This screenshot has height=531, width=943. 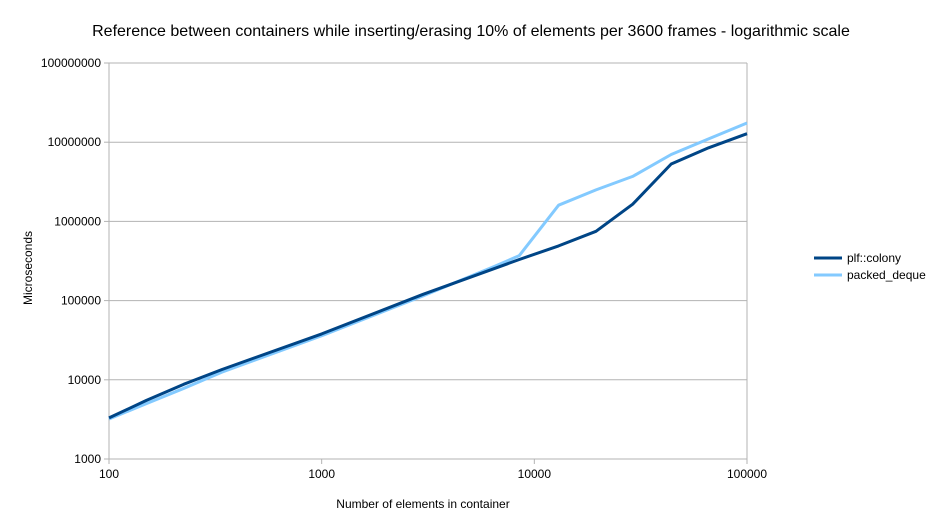 What do you see at coordinates (85, 380) in the screenshot?
I see `y-tick-label: 10000` at bounding box center [85, 380].